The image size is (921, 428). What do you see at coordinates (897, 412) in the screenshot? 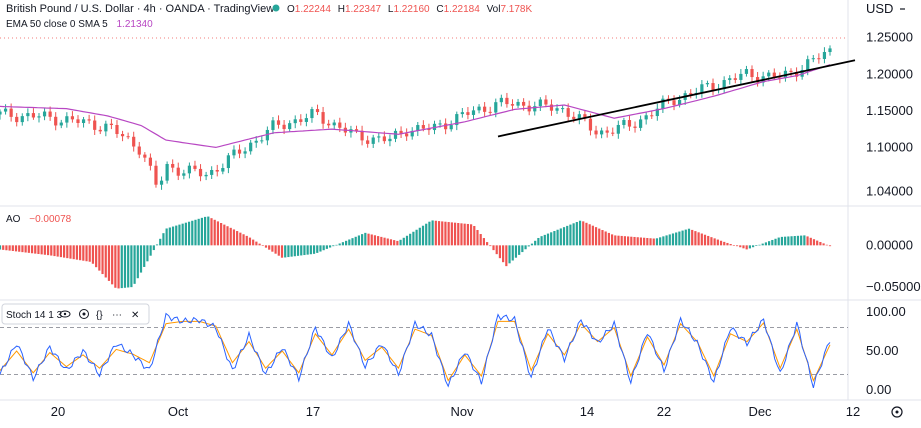
I see `settings-gear-icon` at bounding box center [897, 412].